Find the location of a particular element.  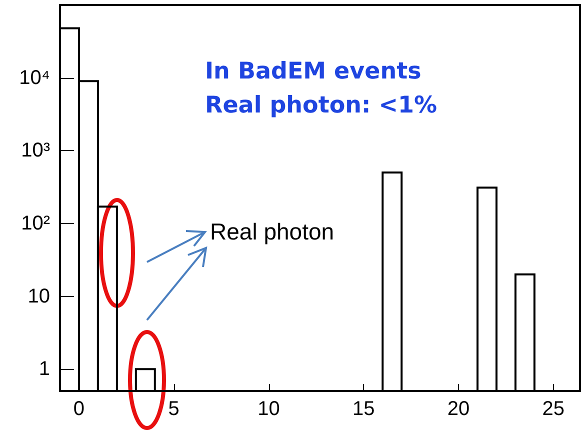

x-tick-label: 20 is located at coordinates (458, 409).